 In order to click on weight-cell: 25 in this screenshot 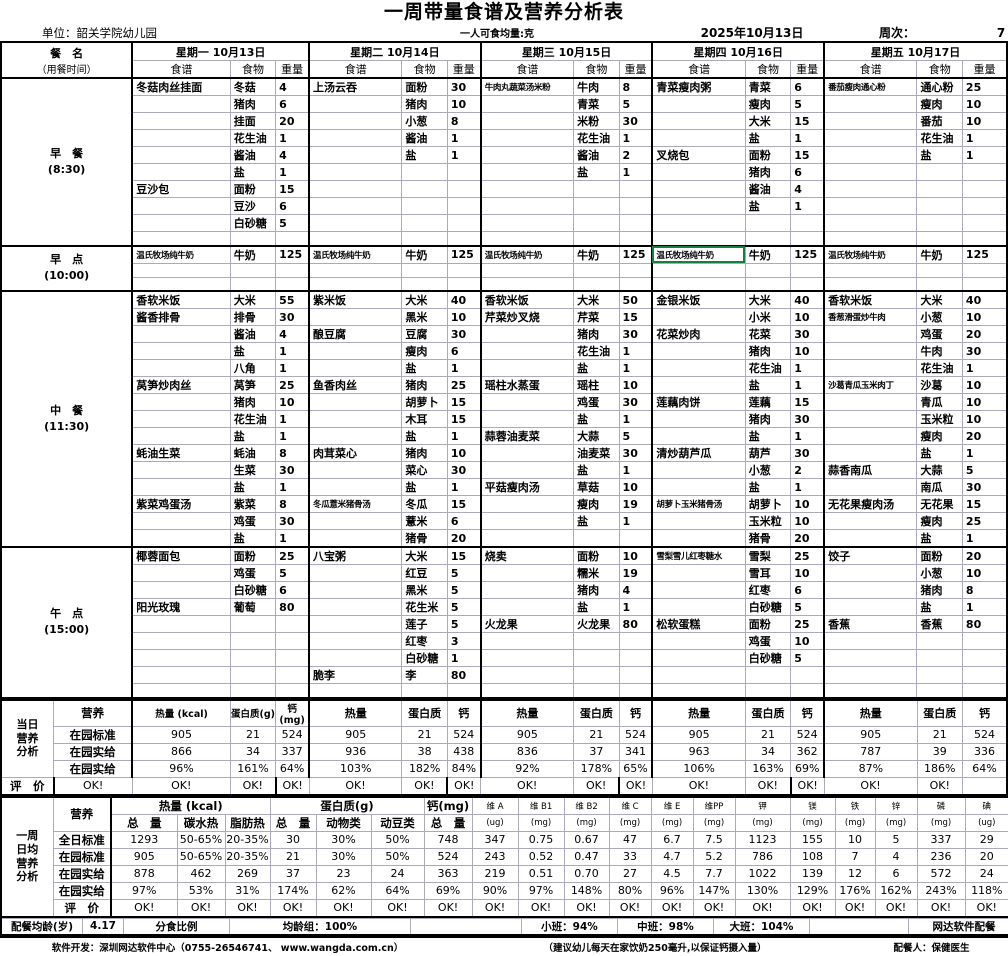, I will do `click(463, 385)`.